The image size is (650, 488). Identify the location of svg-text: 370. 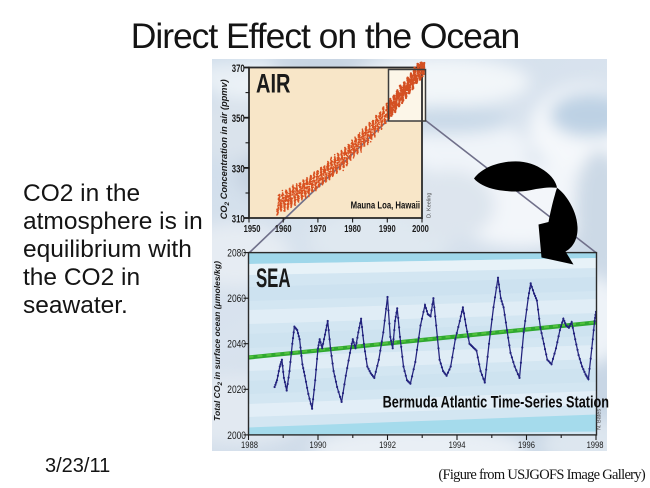
(238, 68).